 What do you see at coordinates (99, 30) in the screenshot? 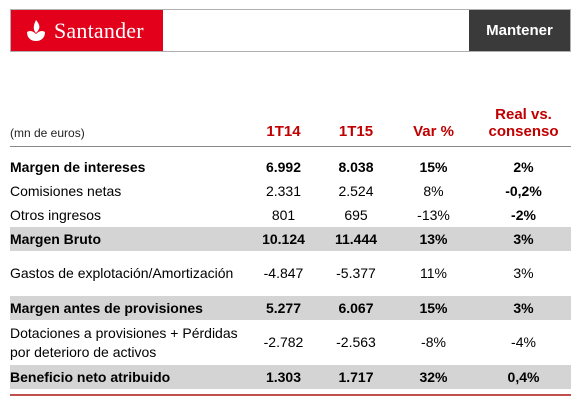
I see `brand-name: Santander` at bounding box center [99, 30].